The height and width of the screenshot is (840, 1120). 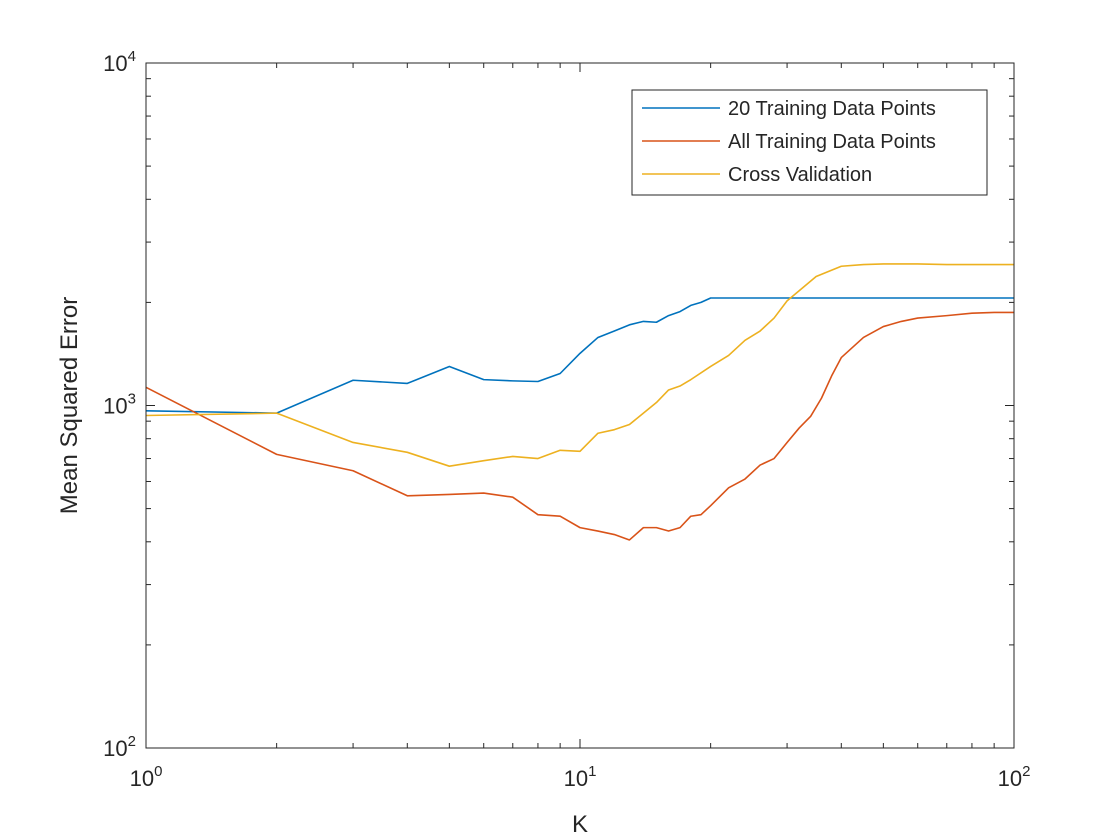 What do you see at coordinates (119, 747) in the screenshot?
I see `y-tick-label-0: 10²` at bounding box center [119, 747].